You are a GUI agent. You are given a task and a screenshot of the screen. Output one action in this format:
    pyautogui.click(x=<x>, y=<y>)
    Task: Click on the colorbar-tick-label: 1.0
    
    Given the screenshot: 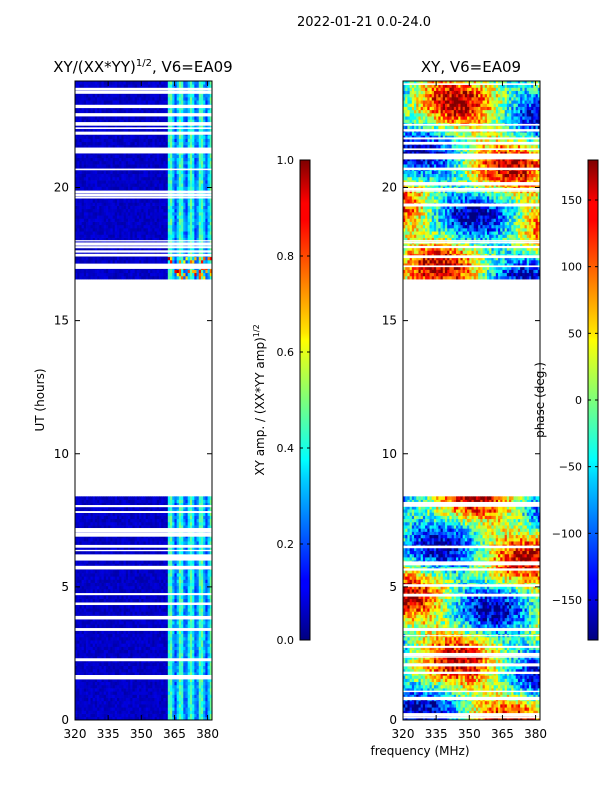 What is the action you would take?
    pyautogui.click(x=286, y=160)
    